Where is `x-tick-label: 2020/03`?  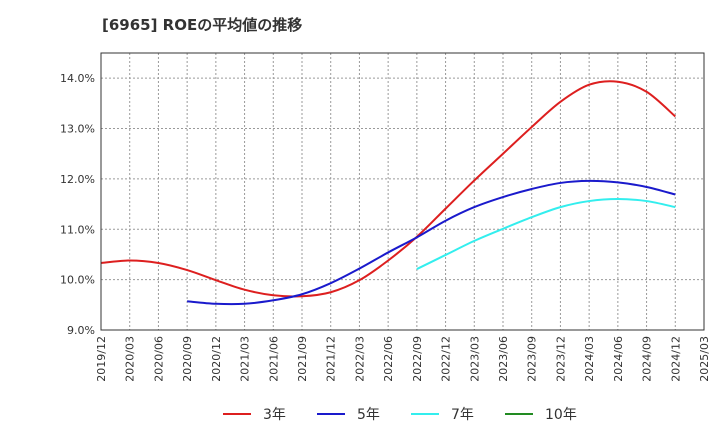 x-tick-label: 2020/03 is located at coordinates (130, 359).